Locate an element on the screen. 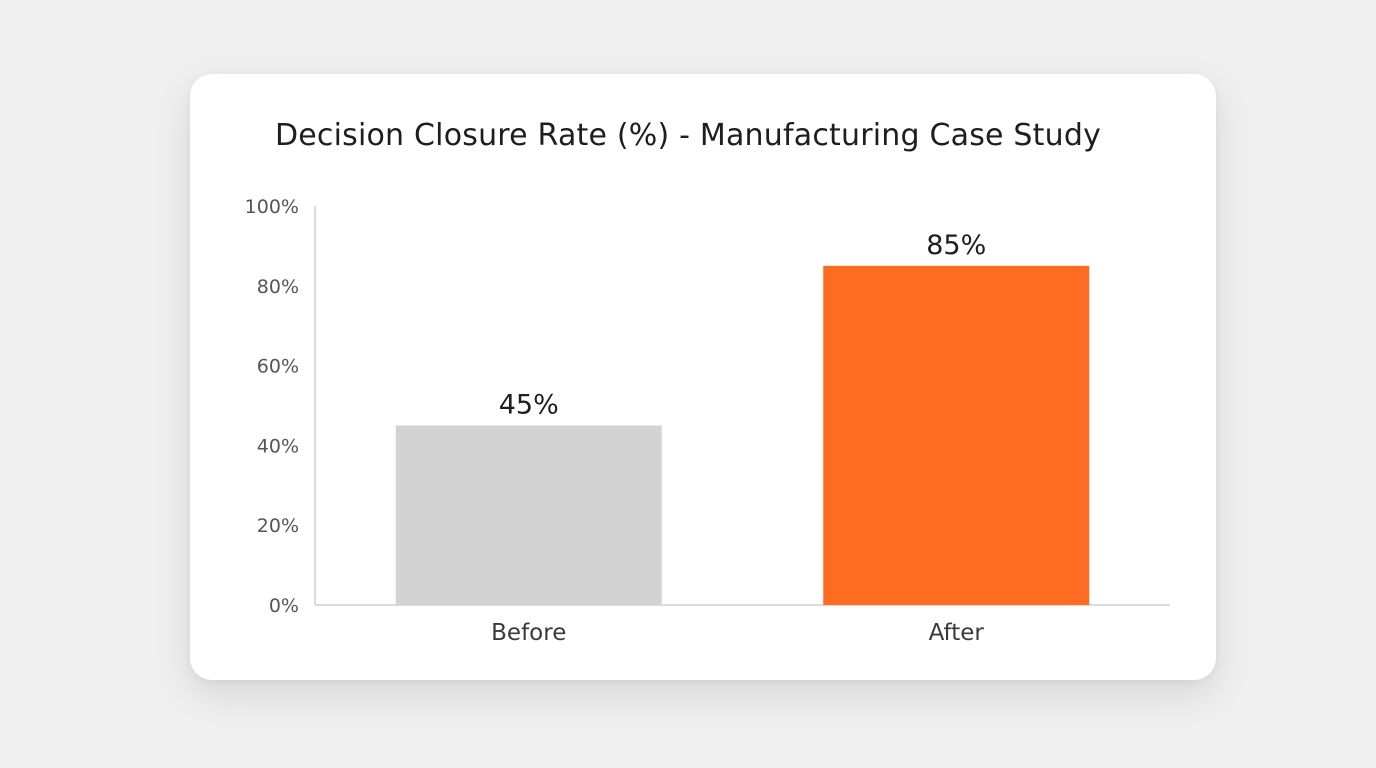  y-tick-label: 0% is located at coordinates (284, 606).